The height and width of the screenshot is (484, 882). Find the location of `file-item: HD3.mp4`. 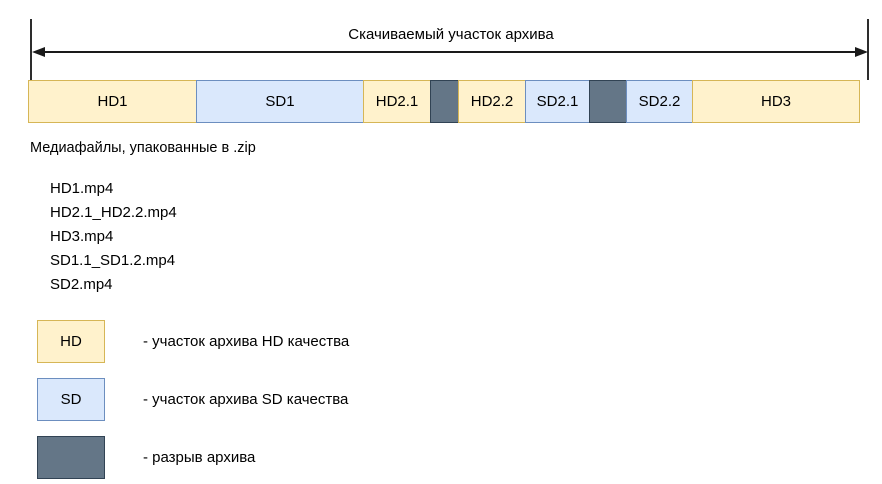

file-item: HD3.mp4 is located at coordinates (82, 236).